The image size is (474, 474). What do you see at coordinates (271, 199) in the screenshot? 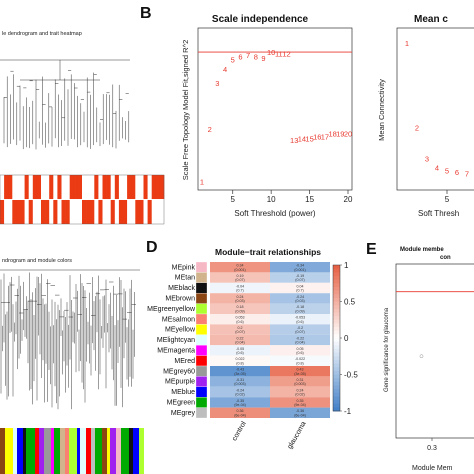
I see `panel-b-tick-label: 10` at bounding box center [271, 199].